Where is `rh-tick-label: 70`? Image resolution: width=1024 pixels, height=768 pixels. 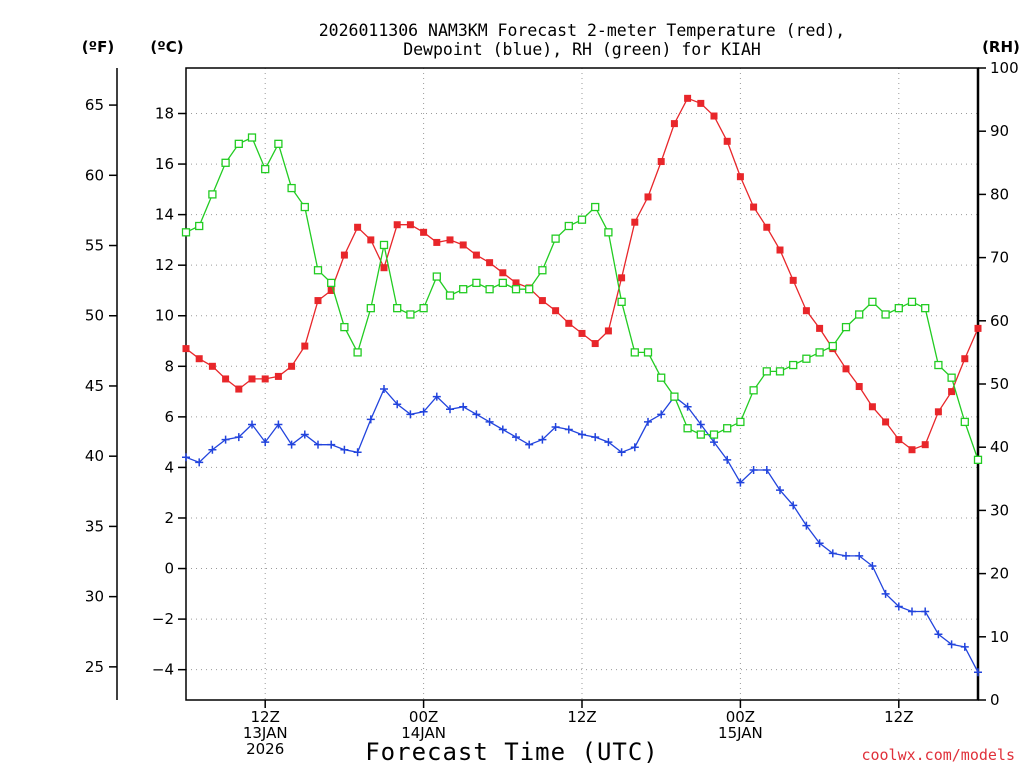 rh-tick-label: 70 is located at coordinates (999, 258).